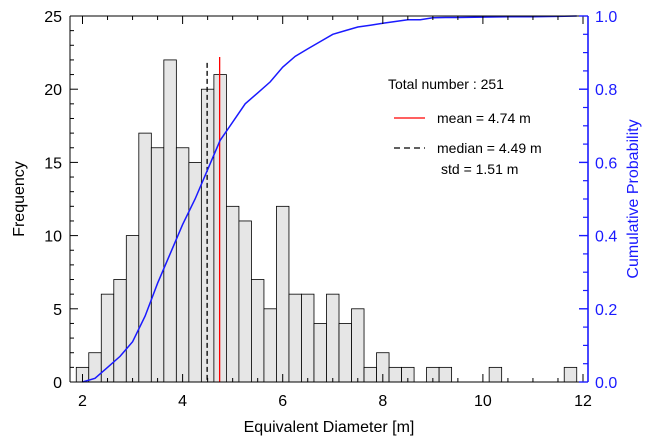 The width and height of the screenshot is (646, 441). What do you see at coordinates (483, 401) in the screenshot?
I see `x-tick-label: 10` at bounding box center [483, 401].